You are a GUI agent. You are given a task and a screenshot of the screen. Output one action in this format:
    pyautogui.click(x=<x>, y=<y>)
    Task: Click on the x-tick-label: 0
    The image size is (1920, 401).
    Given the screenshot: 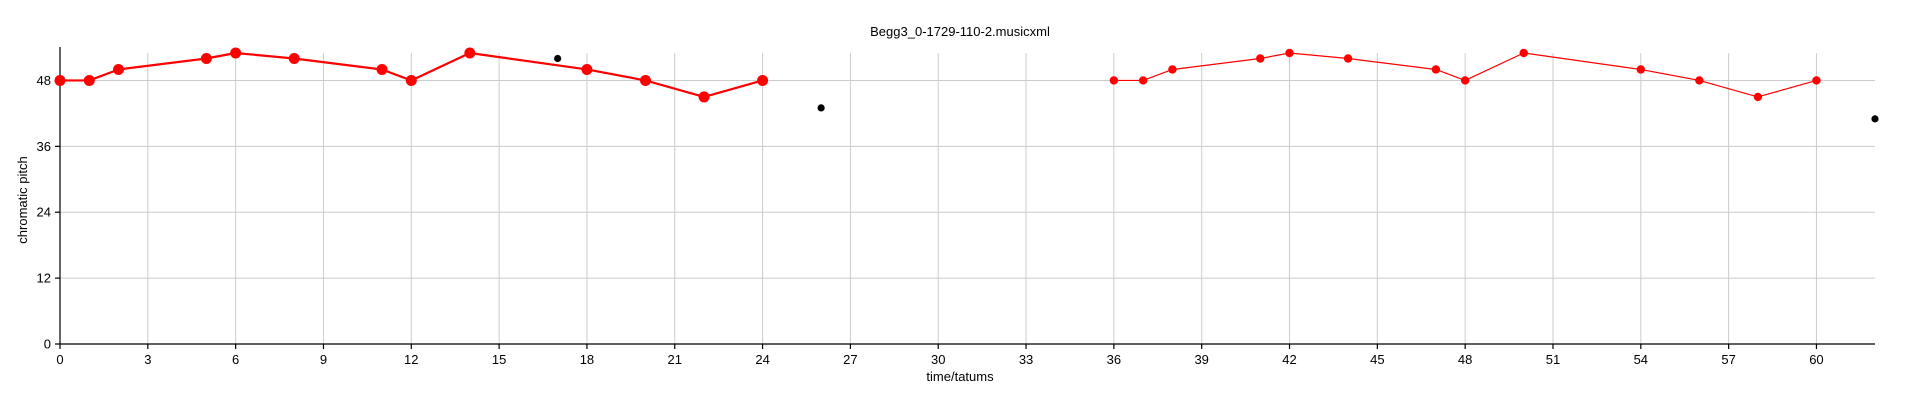 What is the action you would take?
    pyautogui.click(x=59, y=359)
    